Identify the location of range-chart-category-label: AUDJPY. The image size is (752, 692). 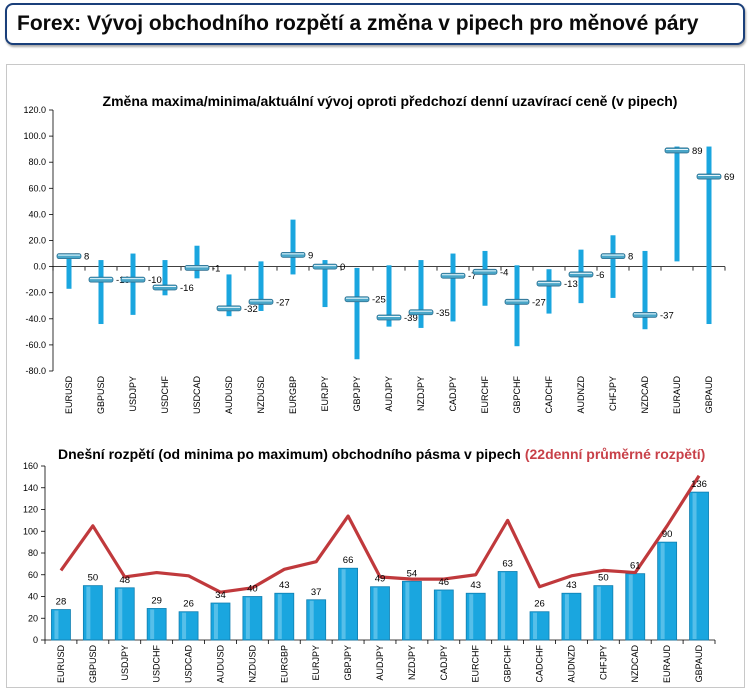
(389, 394).